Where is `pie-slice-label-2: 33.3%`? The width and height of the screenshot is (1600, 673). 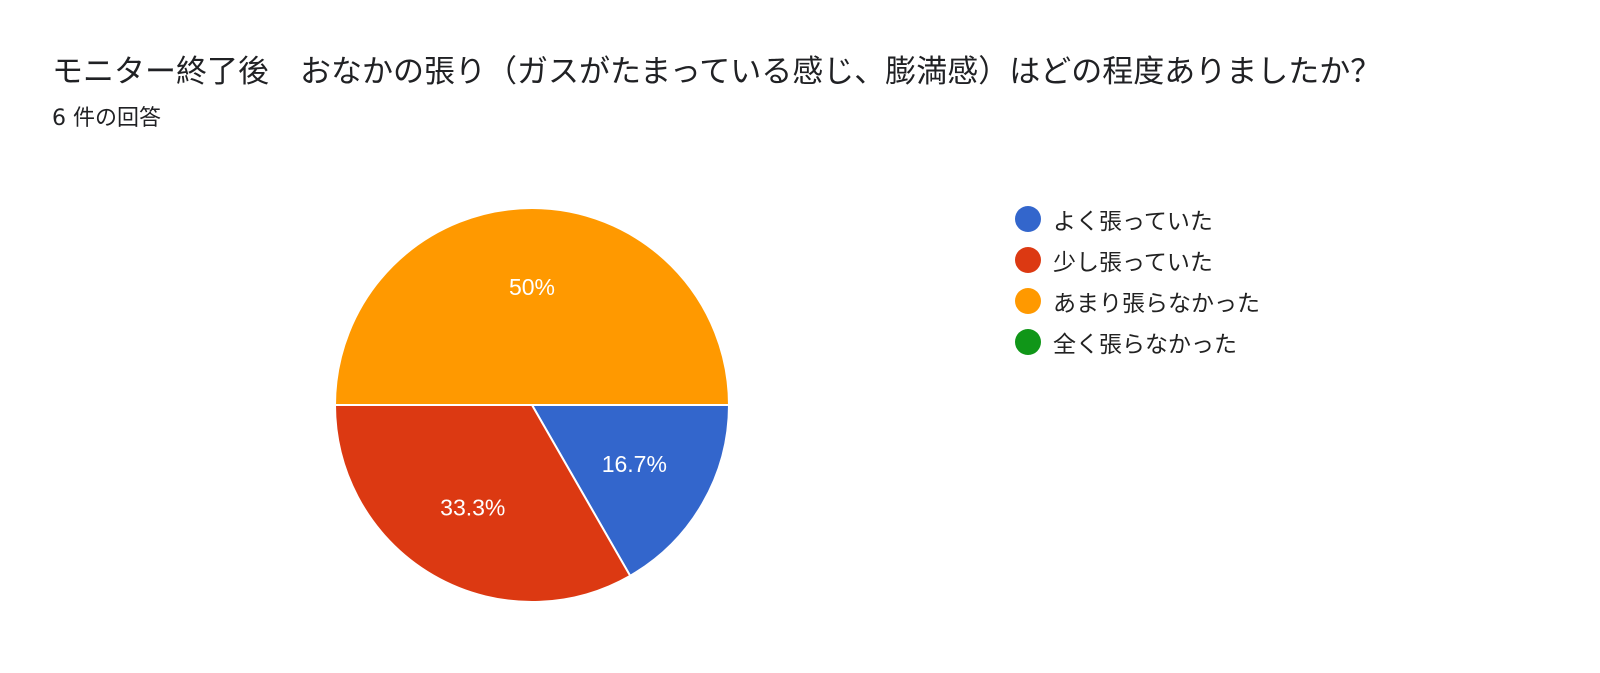 pie-slice-label-2: 33.3% is located at coordinates (472, 507).